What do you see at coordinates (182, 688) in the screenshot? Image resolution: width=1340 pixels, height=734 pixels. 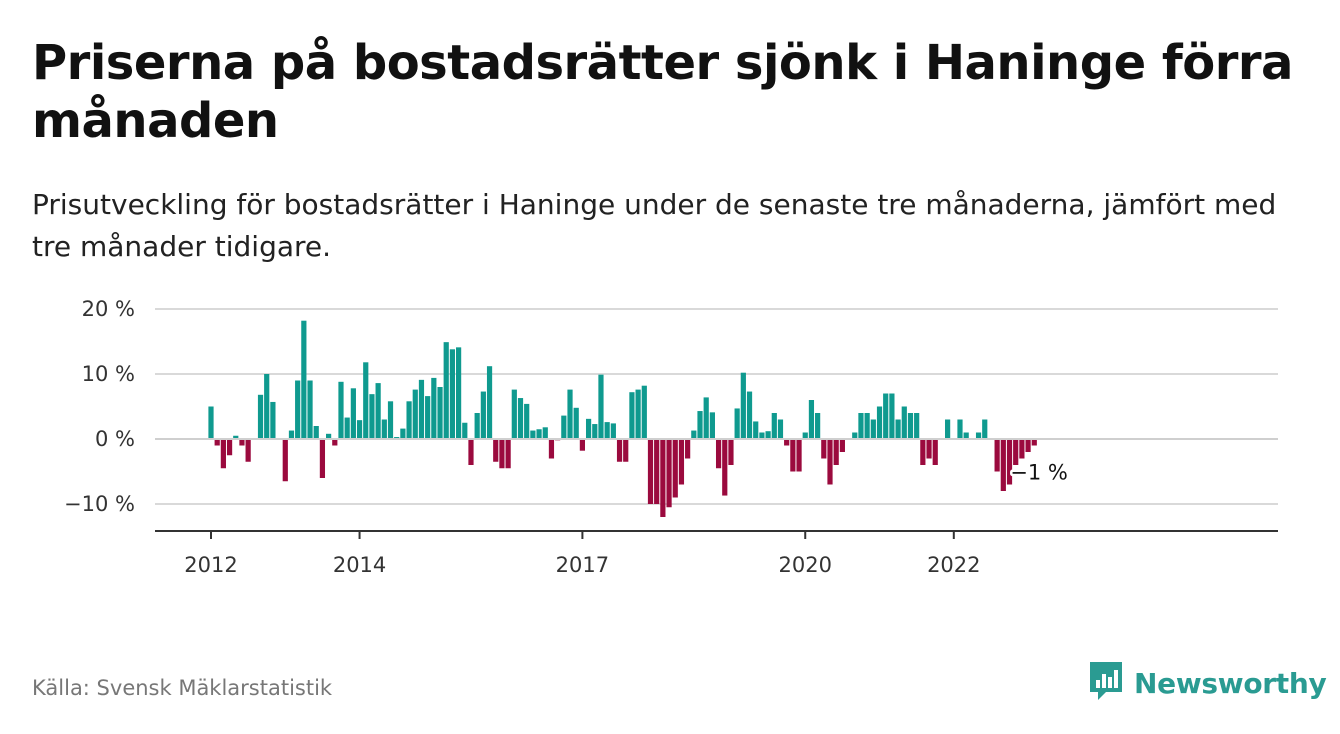 I see `source-note: Källa: Svensk Mäklarstatistik` at bounding box center [182, 688].